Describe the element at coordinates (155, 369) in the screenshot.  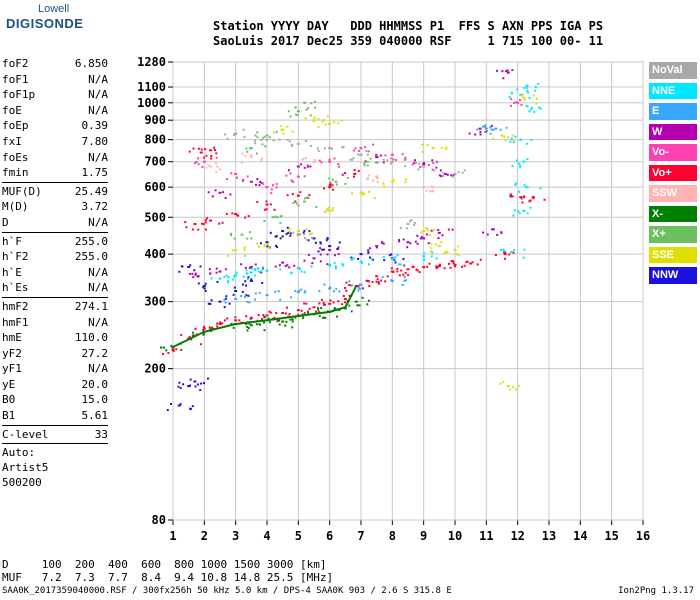
I see `y-tick-label: 200` at that location.